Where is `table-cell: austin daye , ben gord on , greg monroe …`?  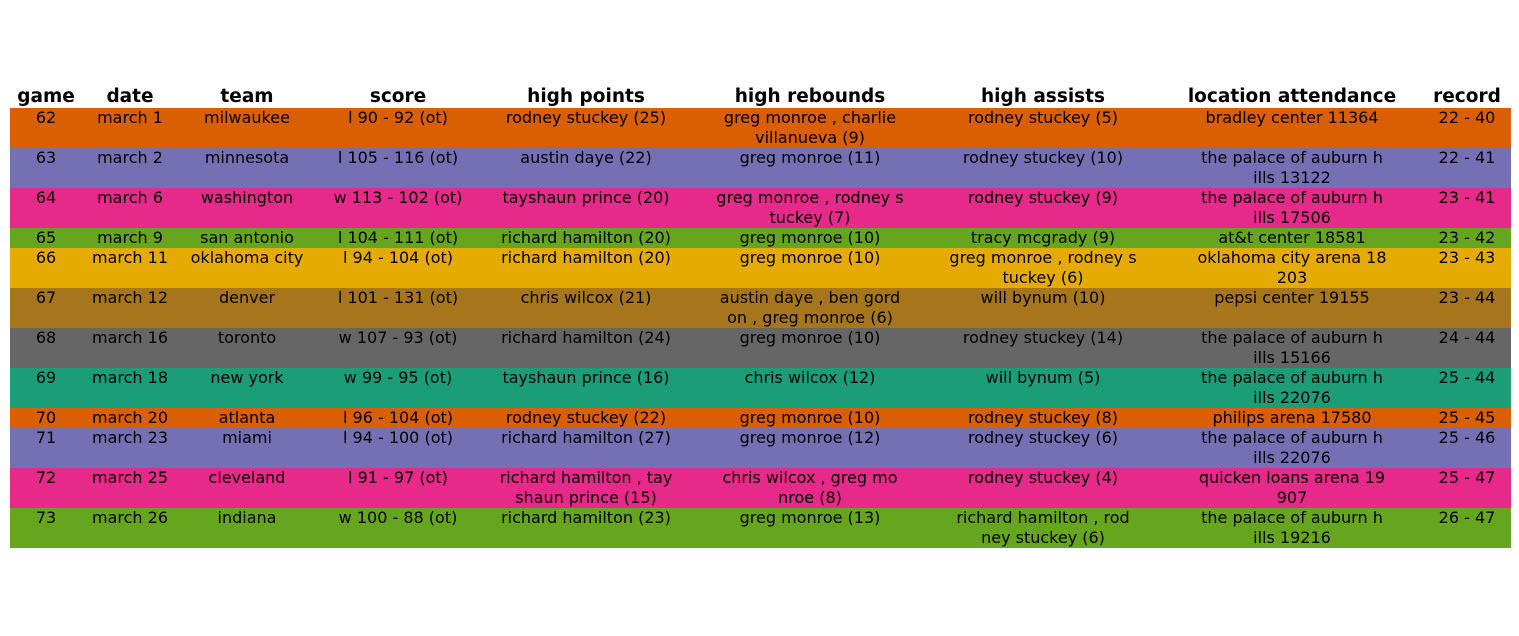
table-cell: austin daye , ben gord on , greg monroe … is located at coordinates (810, 307).